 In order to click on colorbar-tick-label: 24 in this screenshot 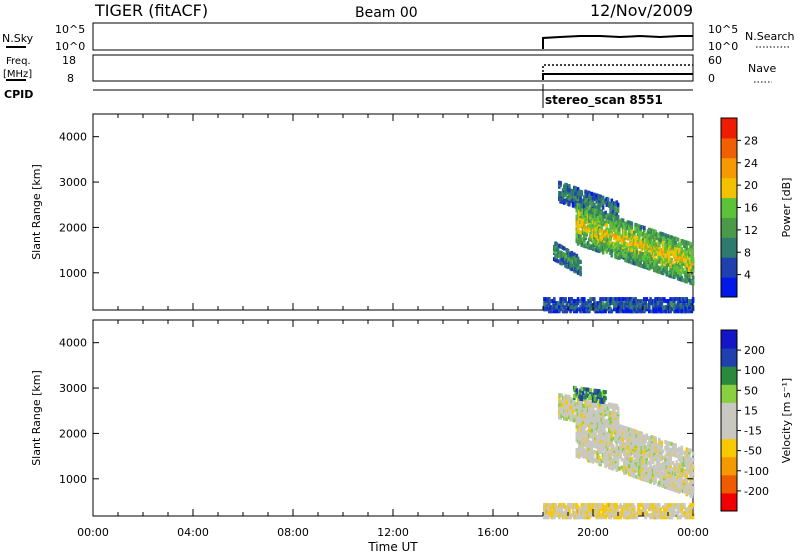, I will do `click(751, 163)`.